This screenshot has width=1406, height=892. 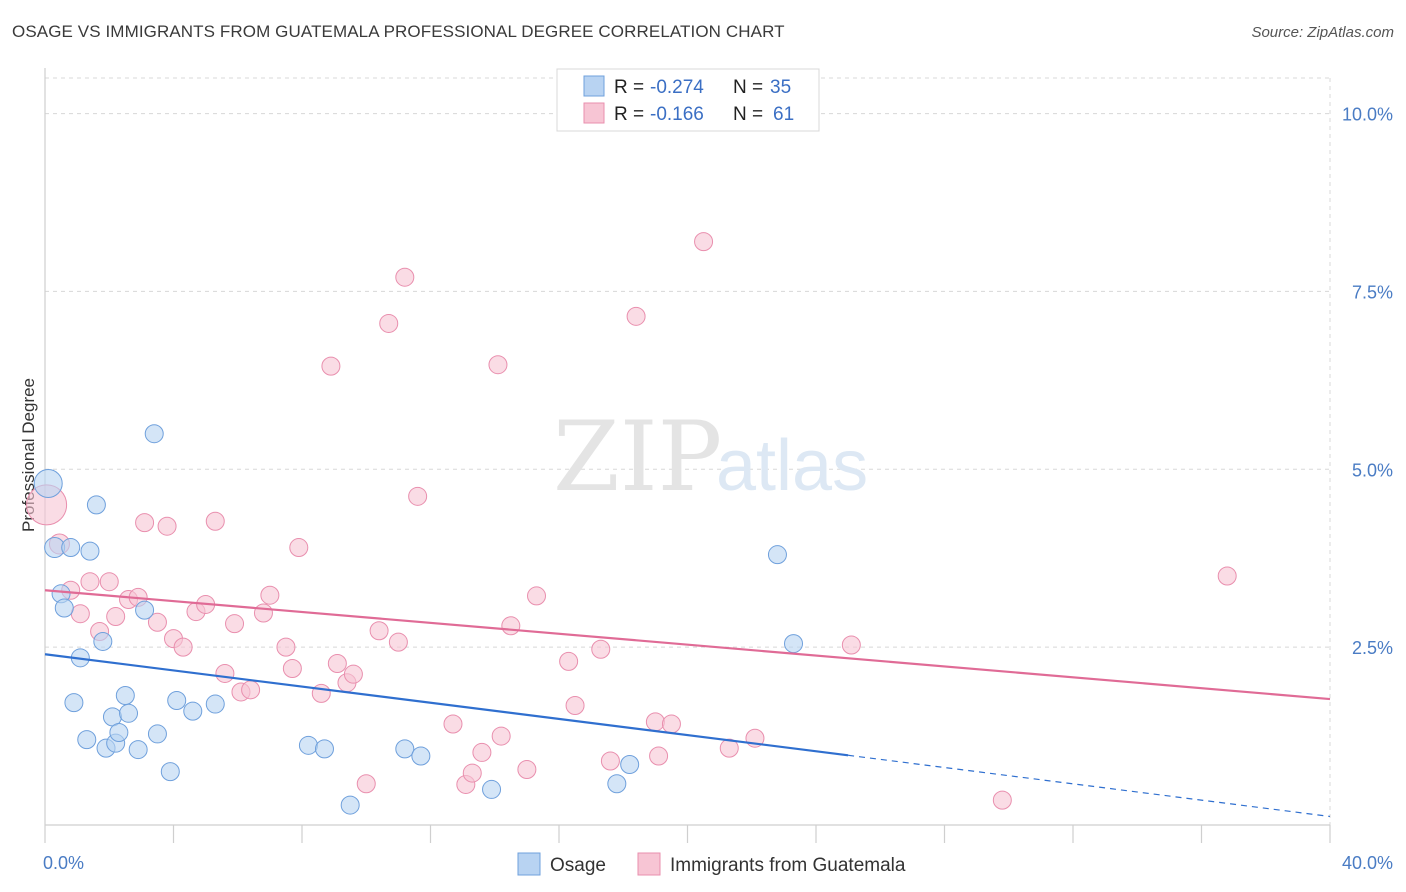 What do you see at coordinates (594, 113) in the screenshot?
I see `legend-swatch-guatemala` at bounding box center [594, 113].